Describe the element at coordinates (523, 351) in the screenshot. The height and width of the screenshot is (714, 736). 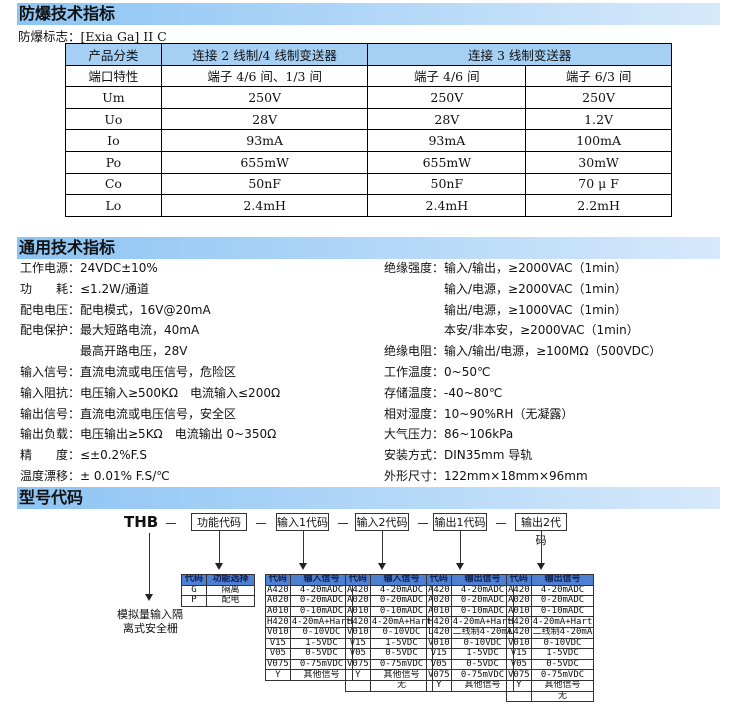
I see `spec-item: 绝缘电阻：输入/输出/电源，≥100MΩ（500VDC）` at that location.